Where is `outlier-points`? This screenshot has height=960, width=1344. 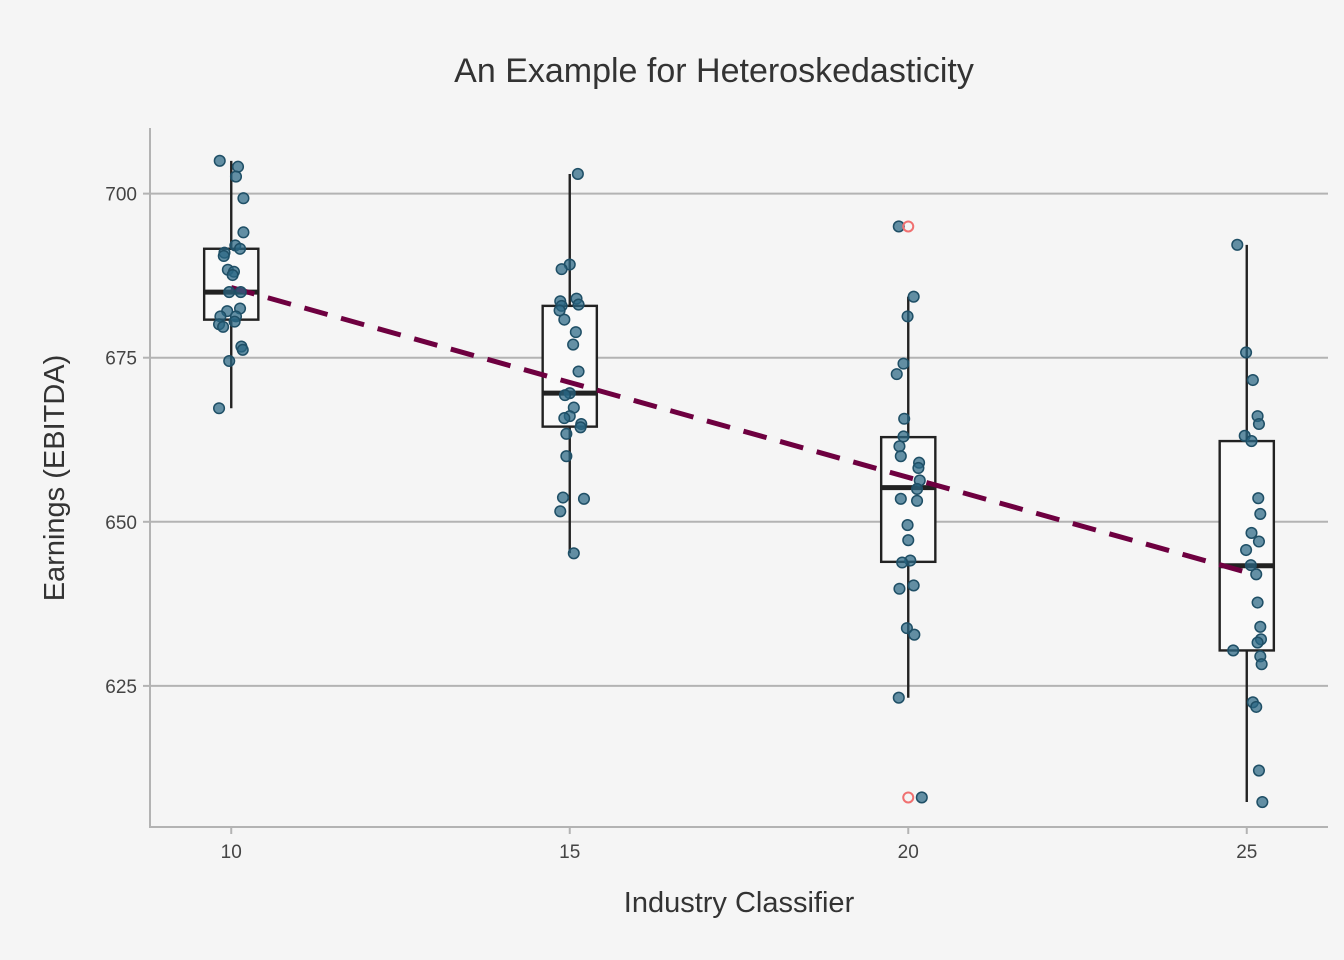 outlier-points is located at coordinates (908, 512).